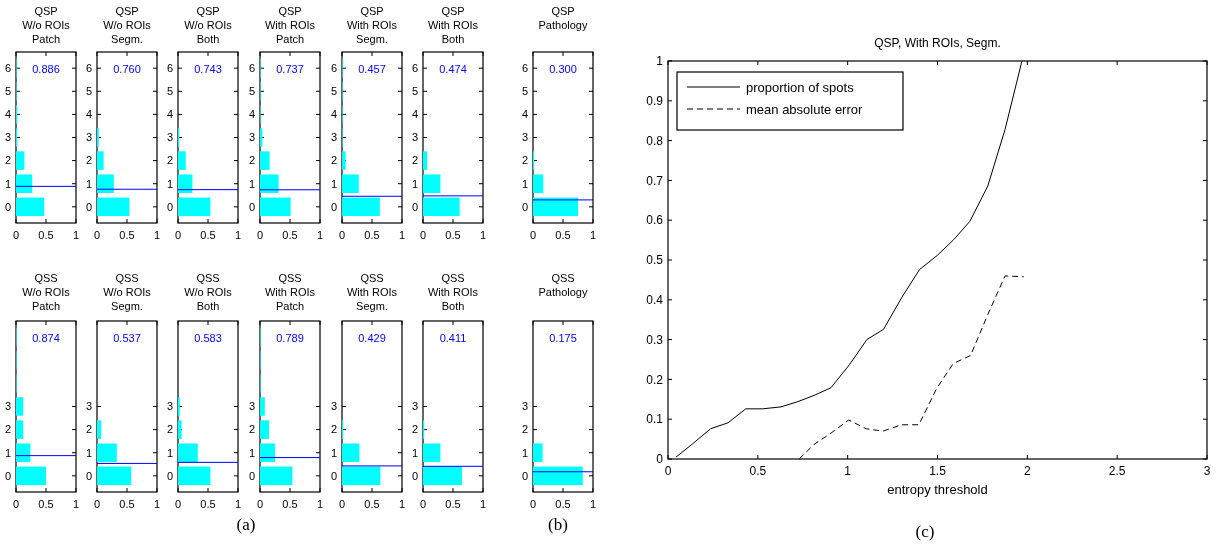  Describe the element at coordinates (1117, 471) in the screenshot. I see `x-tick-label: 2.5` at that location.